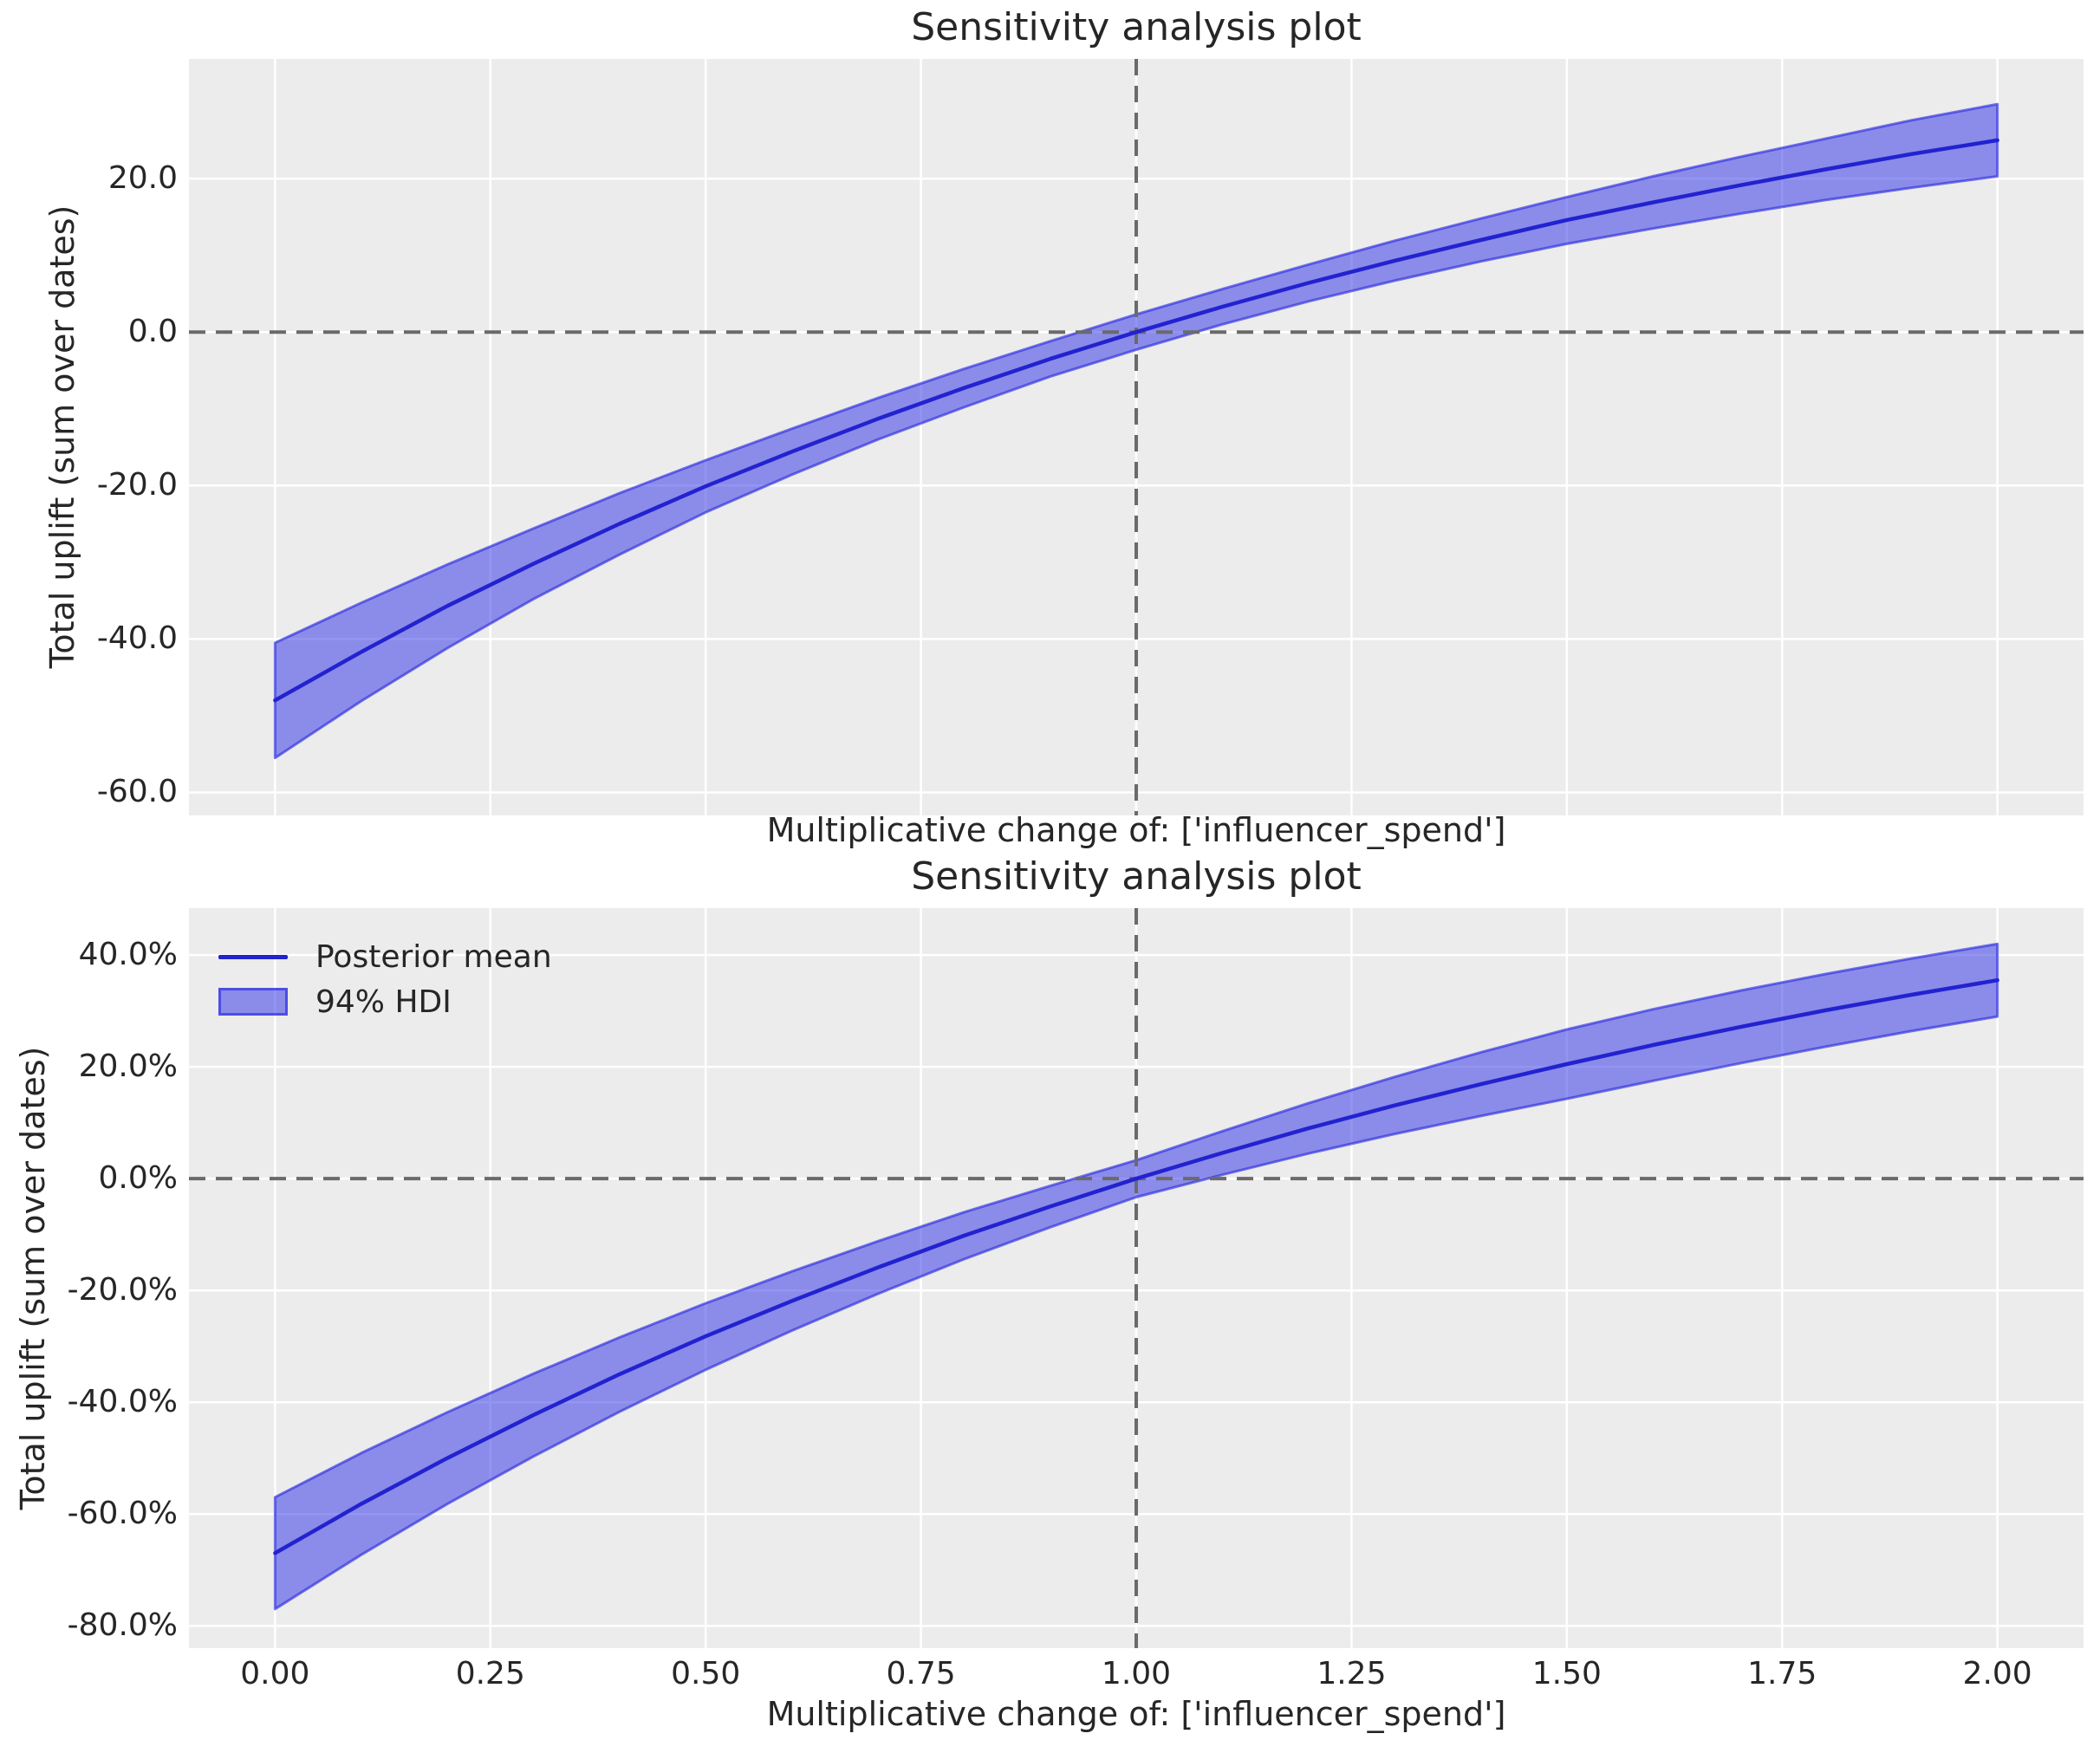  I want to click on legend: Posterior mean 94% HDI, so click(385, 979).